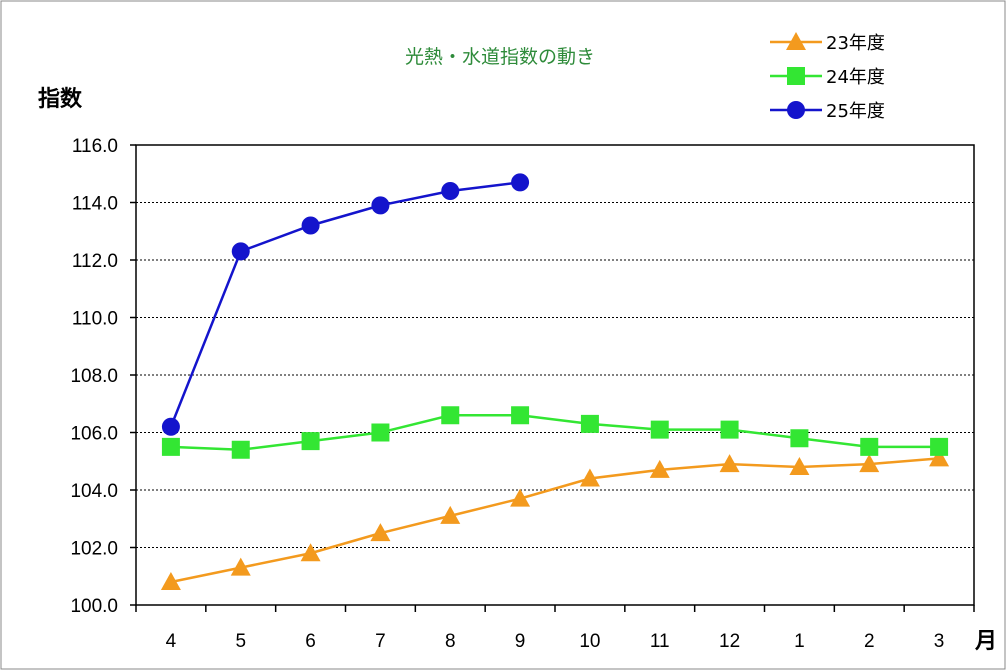 This screenshot has height=670, width=1006. I want to click on y-tick-label: 110.0, so click(95, 319).